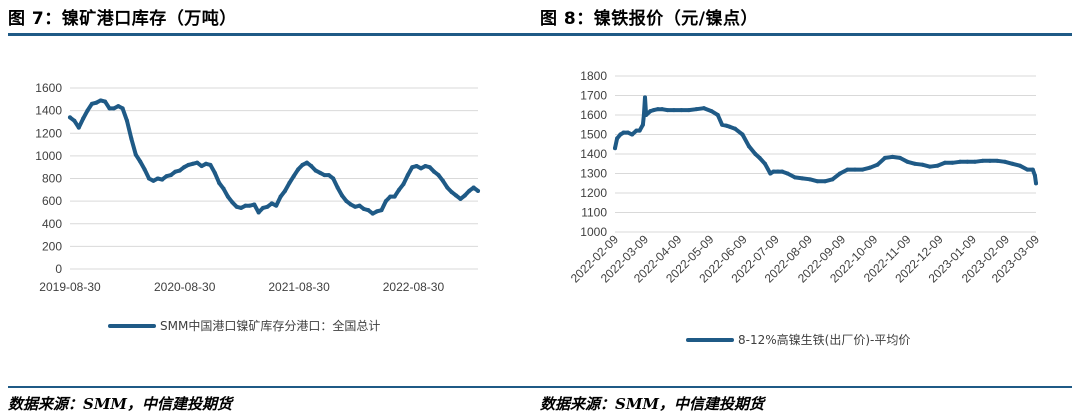 This screenshot has width=1080, height=420. Describe the element at coordinates (593, 115) in the screenshot. I see `y-tick-label: 1600` at that location.